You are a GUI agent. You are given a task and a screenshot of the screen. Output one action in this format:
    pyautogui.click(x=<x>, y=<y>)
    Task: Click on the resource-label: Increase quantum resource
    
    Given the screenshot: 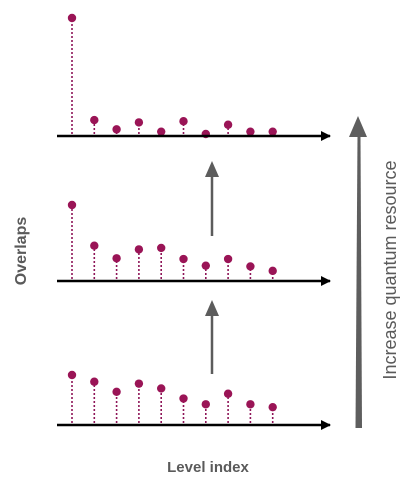 What is the action you would take?
    pyautogui.click(x=390, y=269)
    